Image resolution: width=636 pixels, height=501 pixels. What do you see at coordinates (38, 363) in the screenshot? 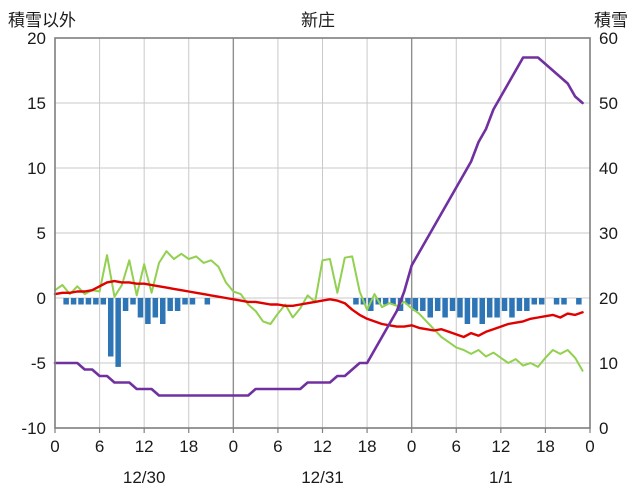
I see `svg-text: -5` at bounding box center [38, 363].